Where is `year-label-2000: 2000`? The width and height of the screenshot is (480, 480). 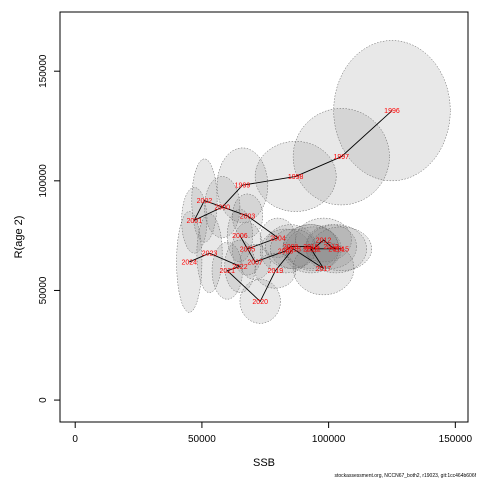
year-label-2000: 2000 is located at coordinates (222, 208).